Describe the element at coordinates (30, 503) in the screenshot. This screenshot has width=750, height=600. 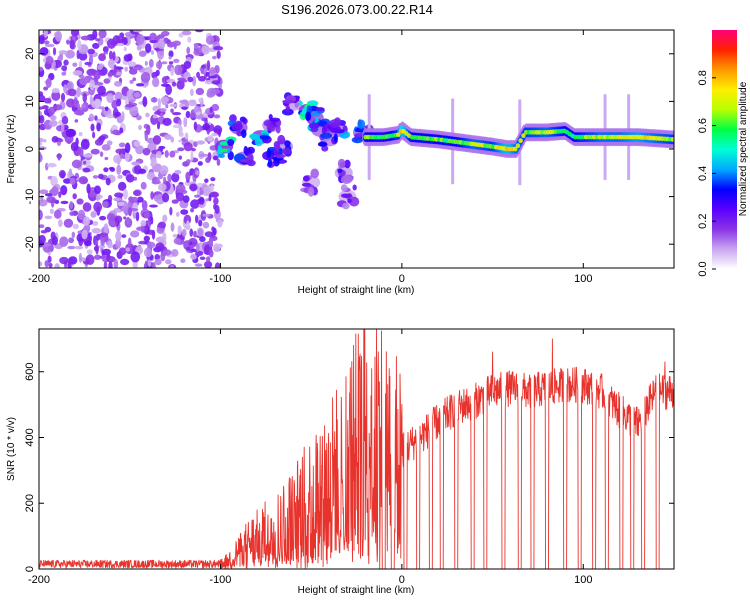
I see `y-tick-label: 200` at that location.